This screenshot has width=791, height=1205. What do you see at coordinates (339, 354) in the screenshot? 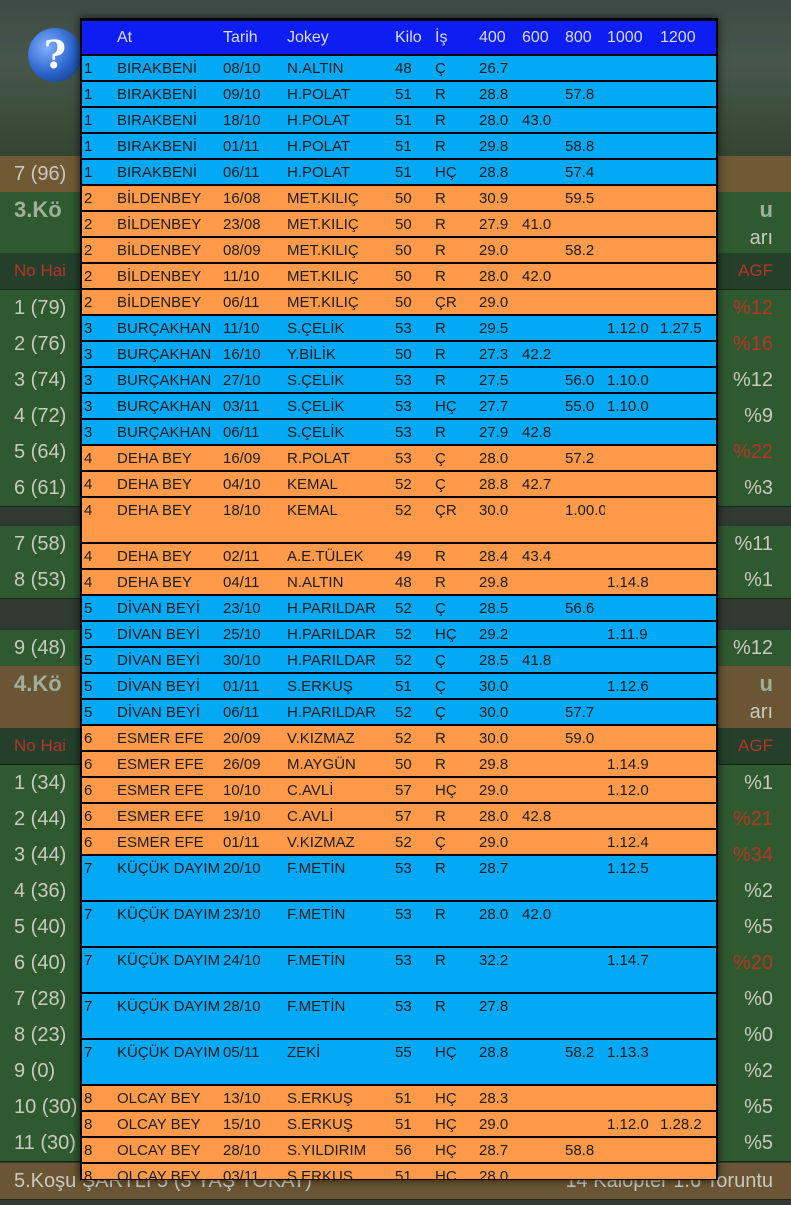
I see `jockey: Y.BİLİK` at bounding box center [339, 354].